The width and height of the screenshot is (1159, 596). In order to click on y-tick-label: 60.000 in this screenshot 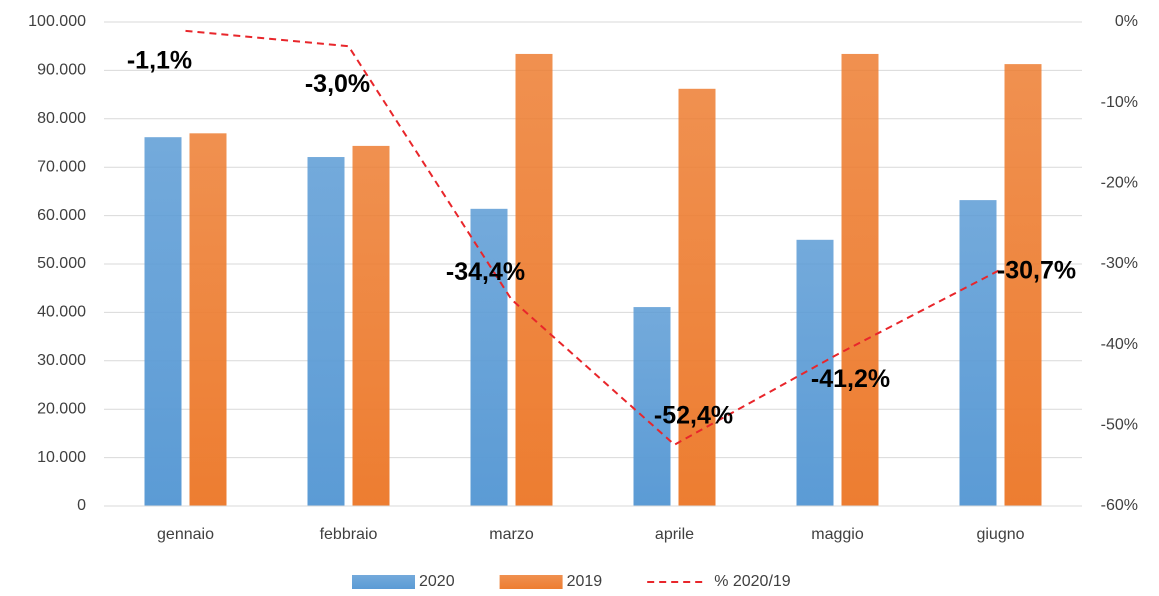, I will do `click(61, 215)`.